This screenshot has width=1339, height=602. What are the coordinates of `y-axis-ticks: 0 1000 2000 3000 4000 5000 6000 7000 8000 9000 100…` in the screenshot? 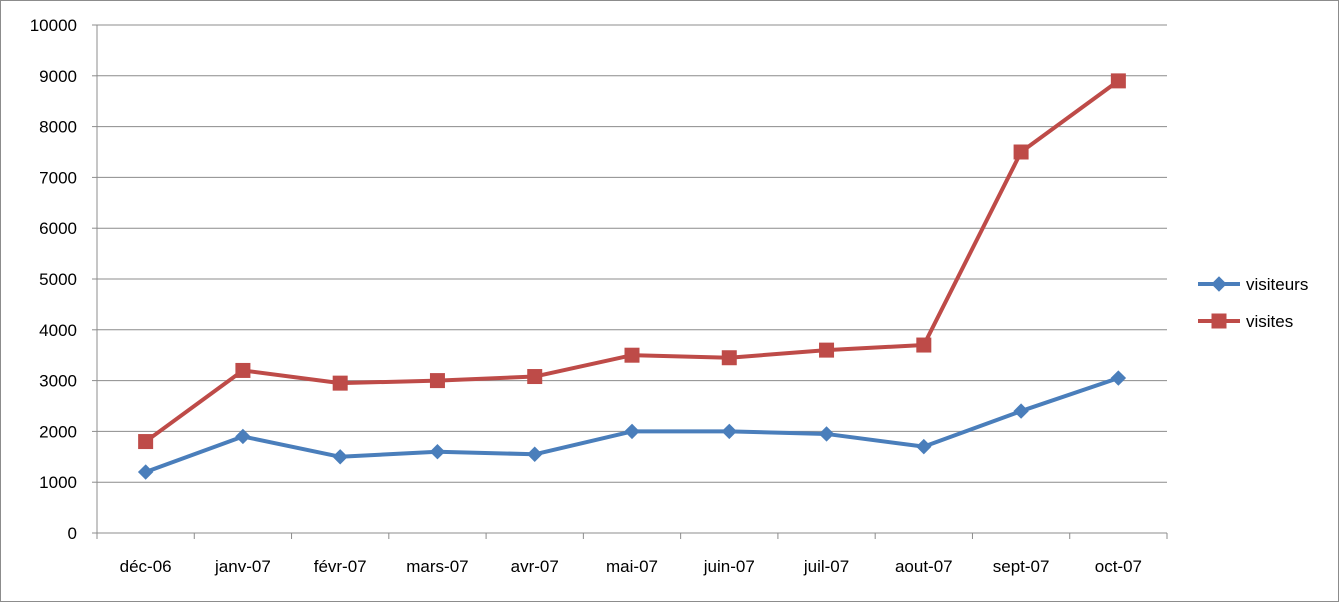 It's located at (63, 279).